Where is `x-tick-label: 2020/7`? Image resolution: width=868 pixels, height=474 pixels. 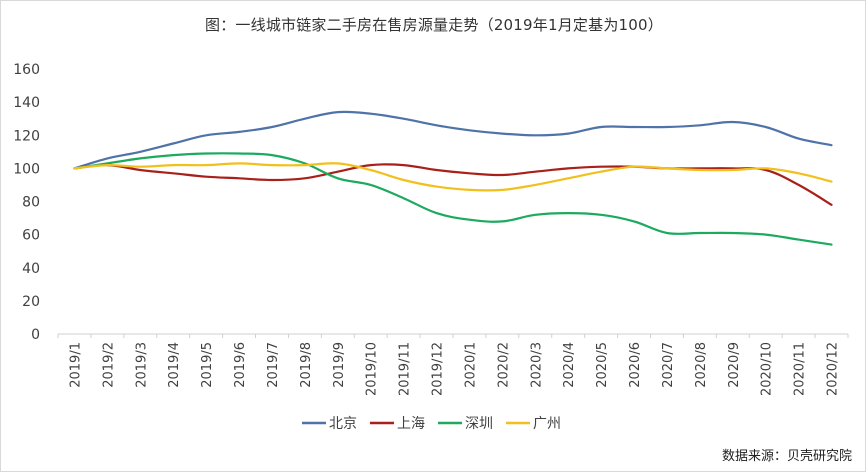
x-tick-label: 2020/7 is located at coordinates (668, 365).